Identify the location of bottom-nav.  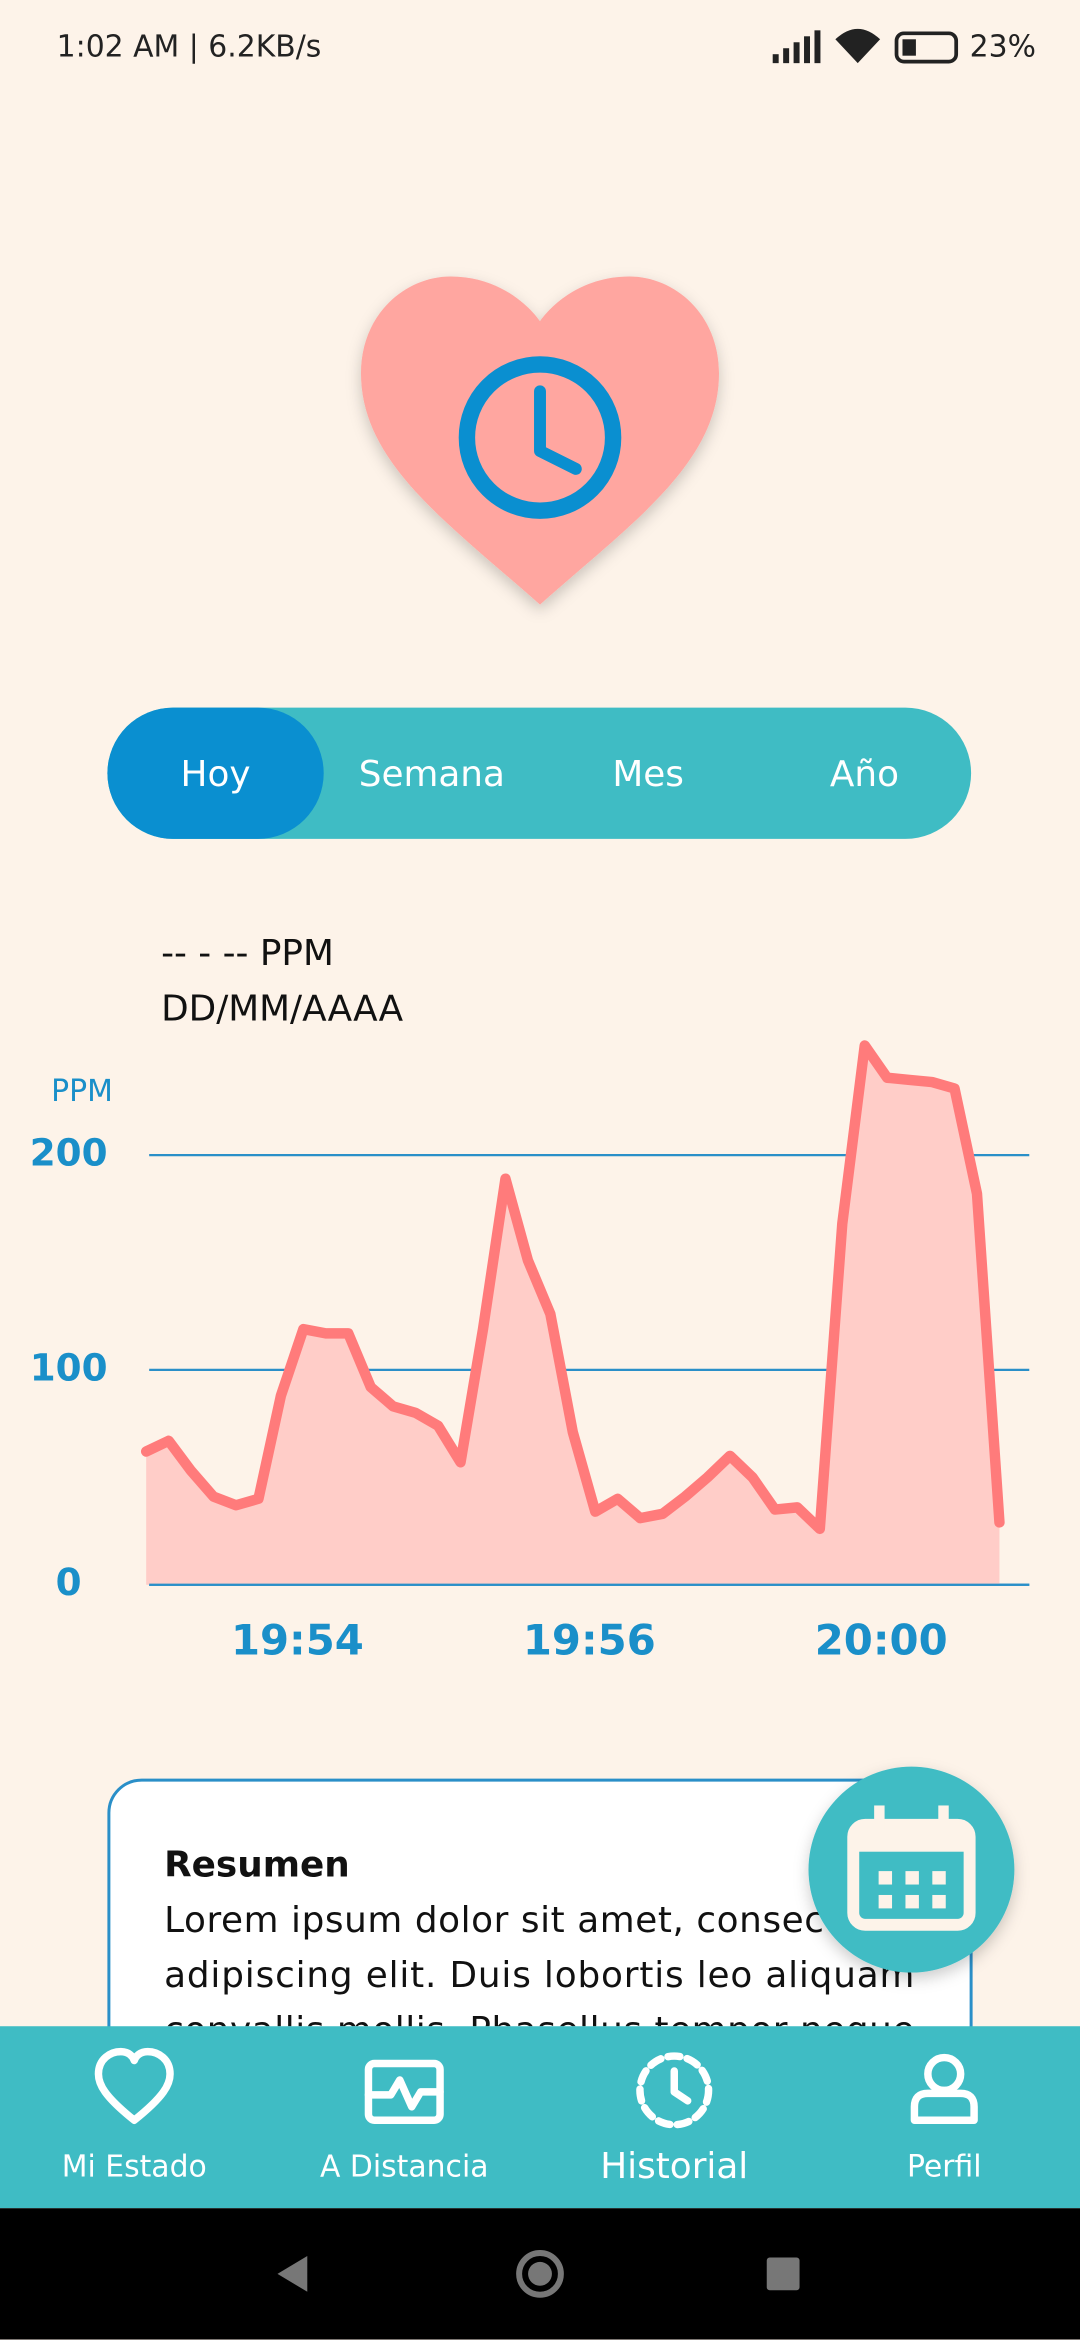
(540, 2117).